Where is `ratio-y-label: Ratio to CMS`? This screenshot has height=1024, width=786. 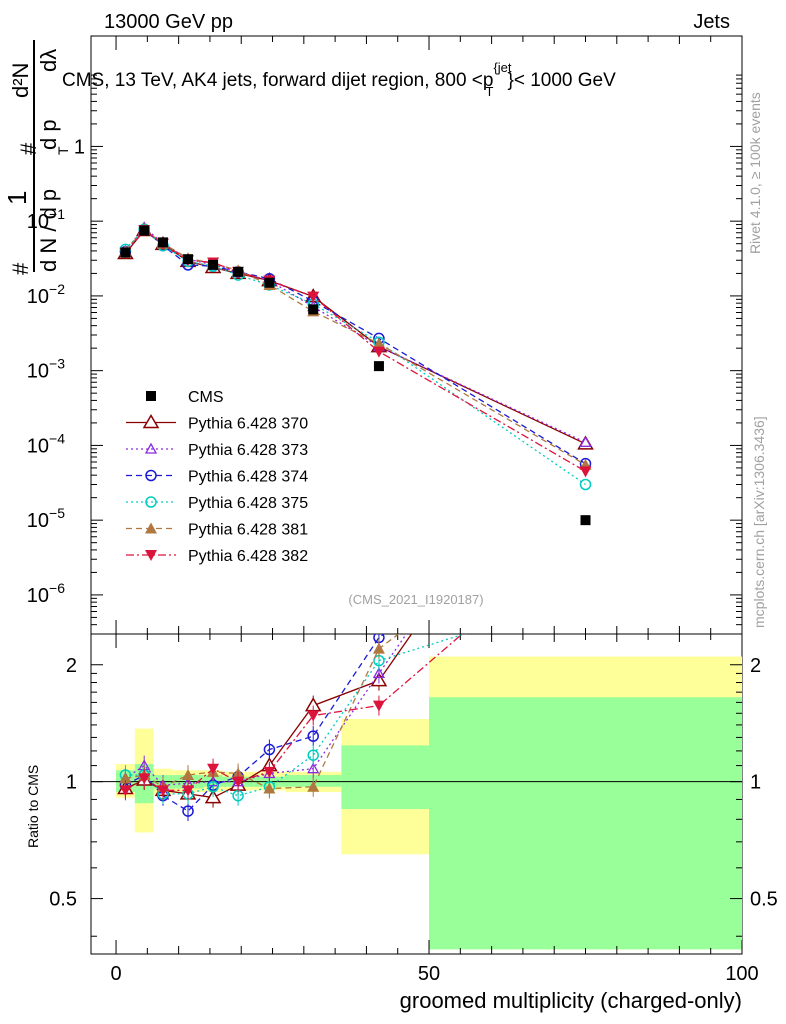 ratio-y-label: Ratio to CMS is located at coordinates (33, 806).